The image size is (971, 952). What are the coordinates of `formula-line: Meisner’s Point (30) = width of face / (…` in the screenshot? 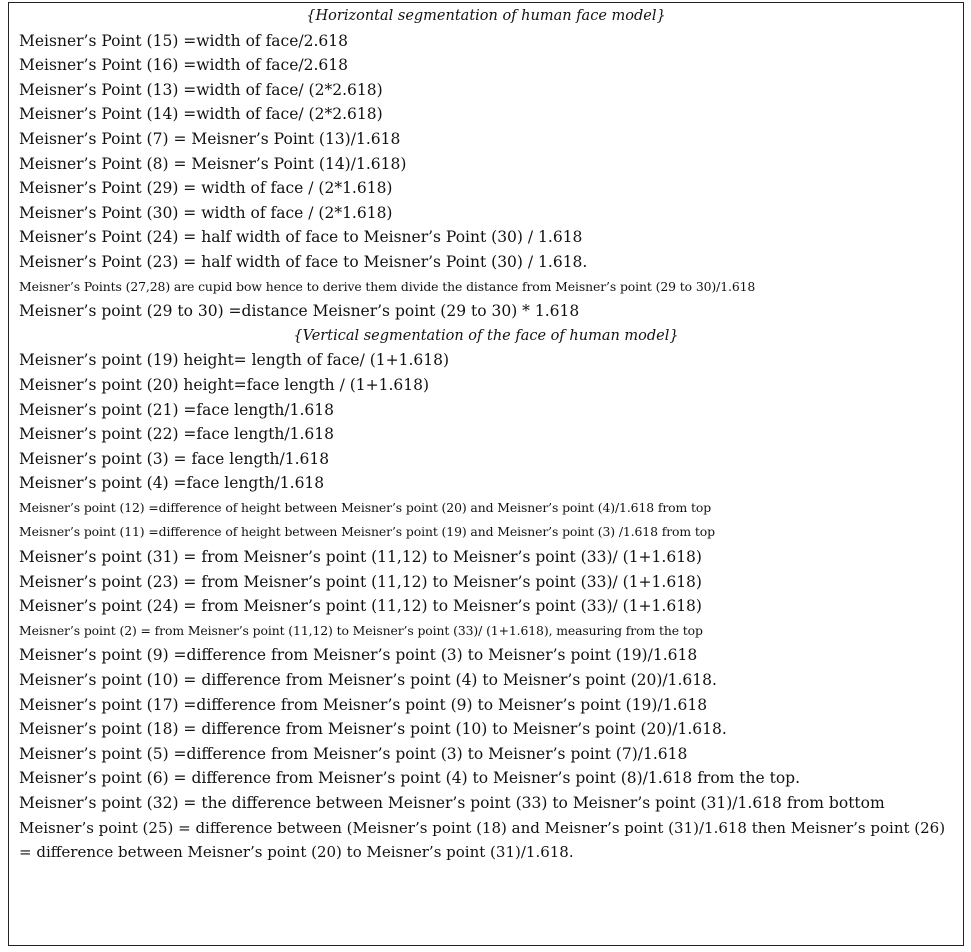 It's located at (206, 212).